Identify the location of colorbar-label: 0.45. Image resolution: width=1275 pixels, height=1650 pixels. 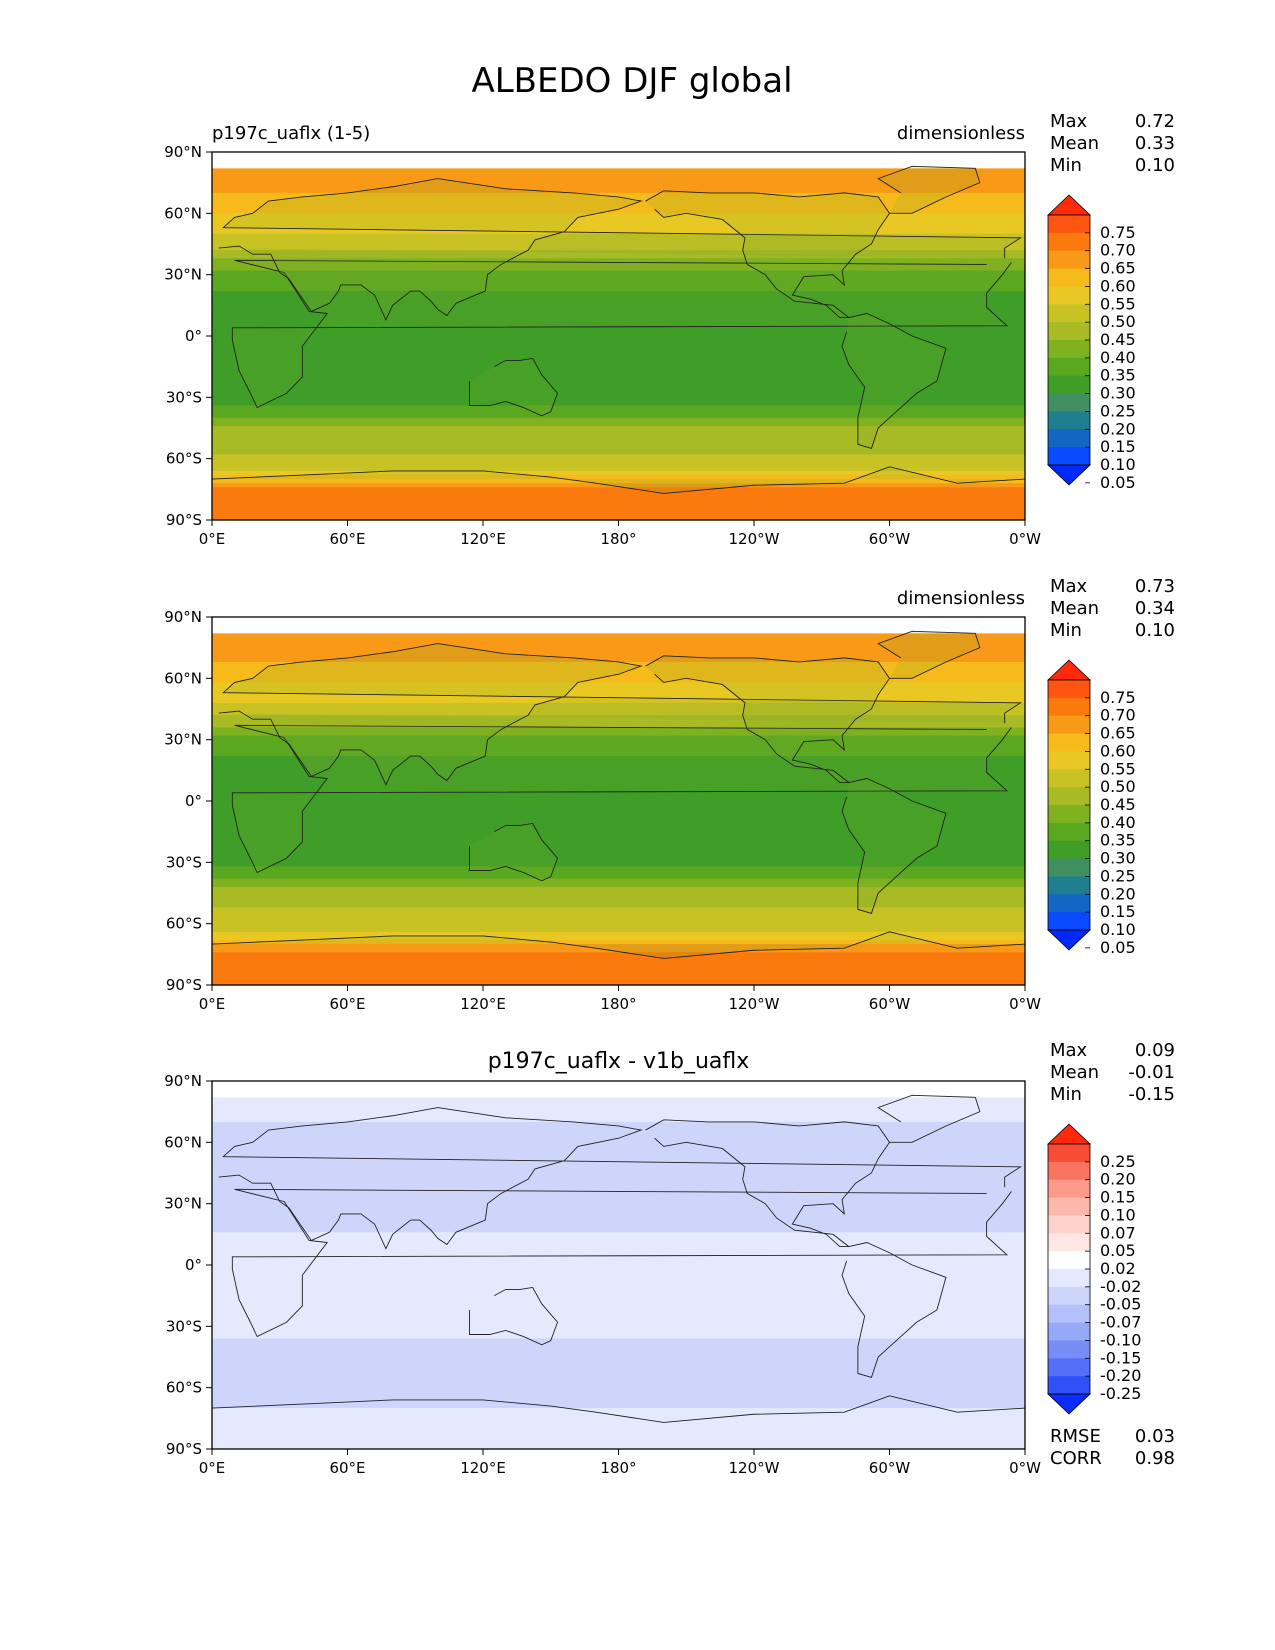
(1118, 804).